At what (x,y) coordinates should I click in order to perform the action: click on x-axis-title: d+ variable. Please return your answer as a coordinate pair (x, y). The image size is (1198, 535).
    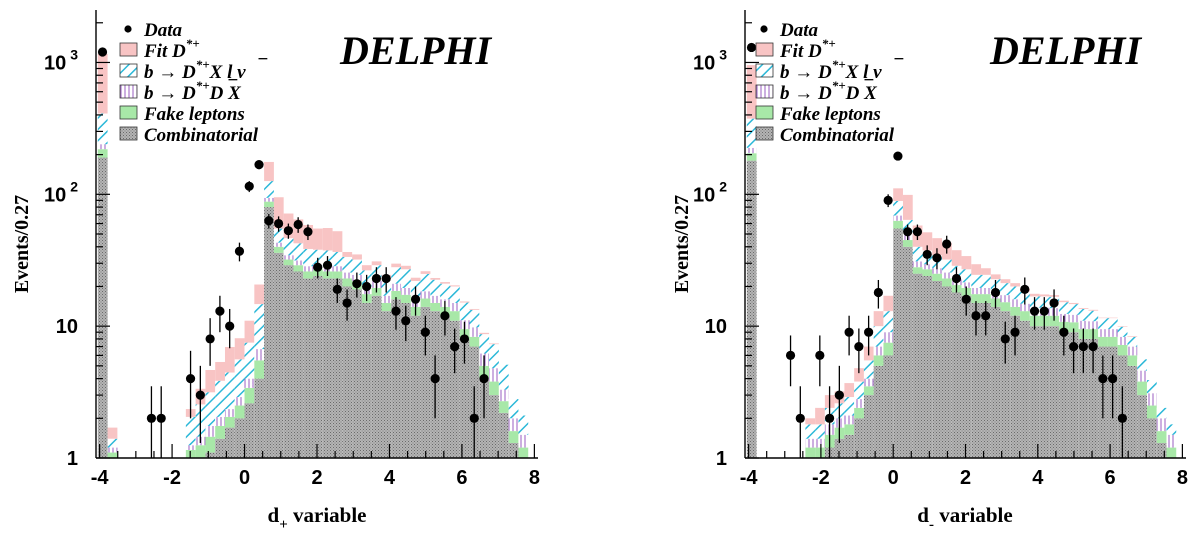
    Looking at the image, I should click on (317, 518).